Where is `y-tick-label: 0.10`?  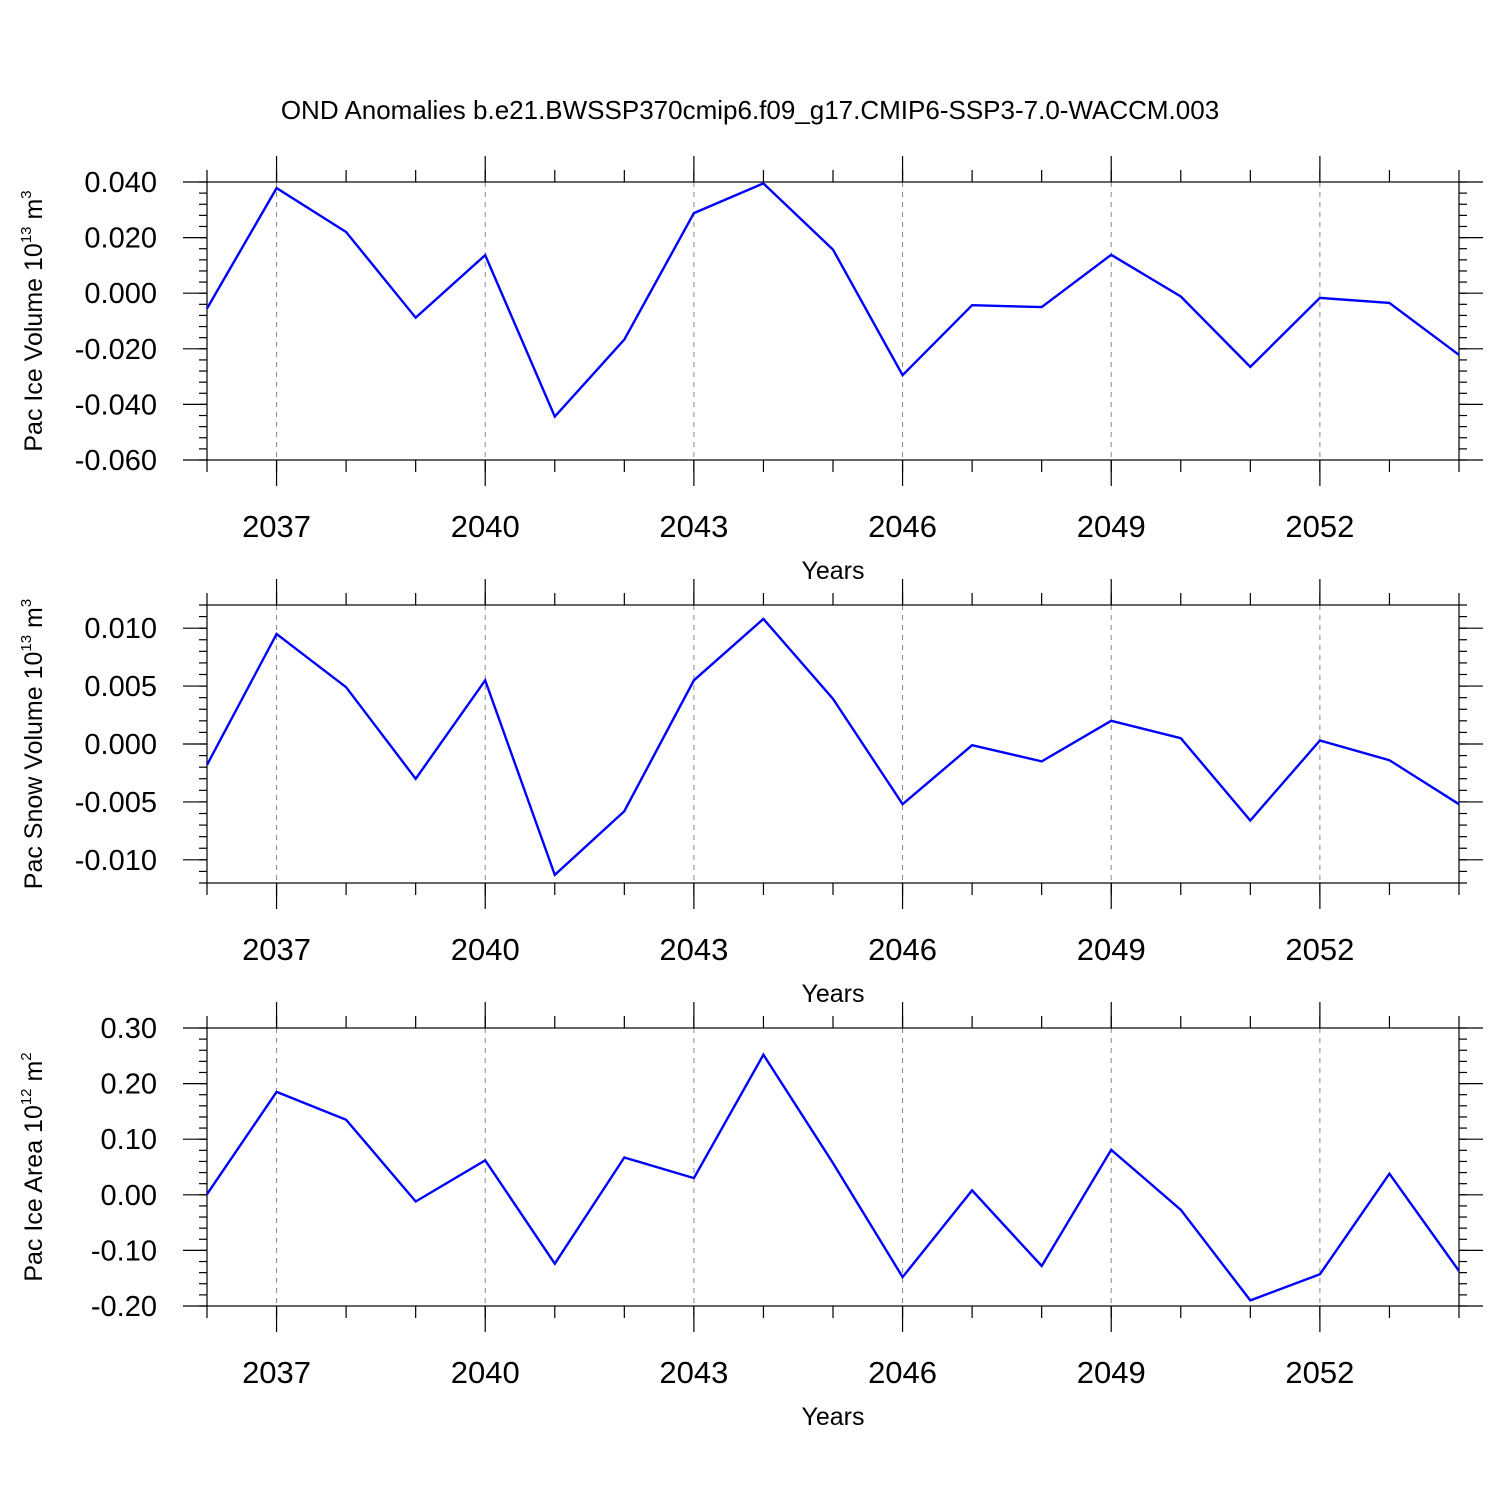
y-tick-label: 0.10 is located at coordinates (129, 1140).